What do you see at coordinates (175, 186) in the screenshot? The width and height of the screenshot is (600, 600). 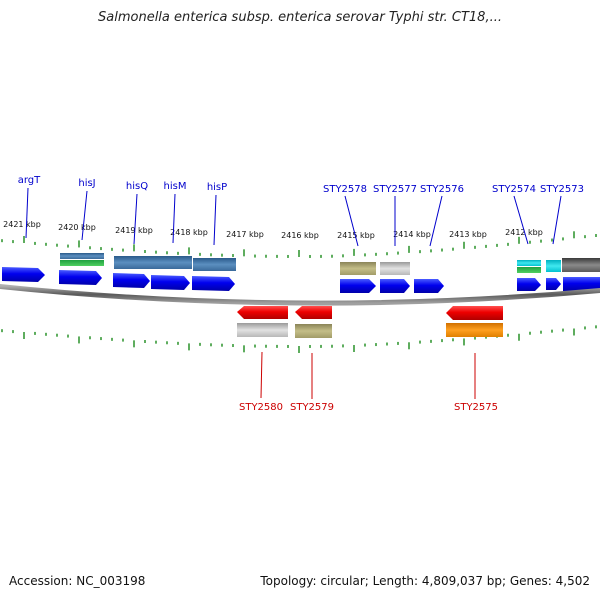 I see `gene-label-hisM: hisM` at bounding box center [175, 186].